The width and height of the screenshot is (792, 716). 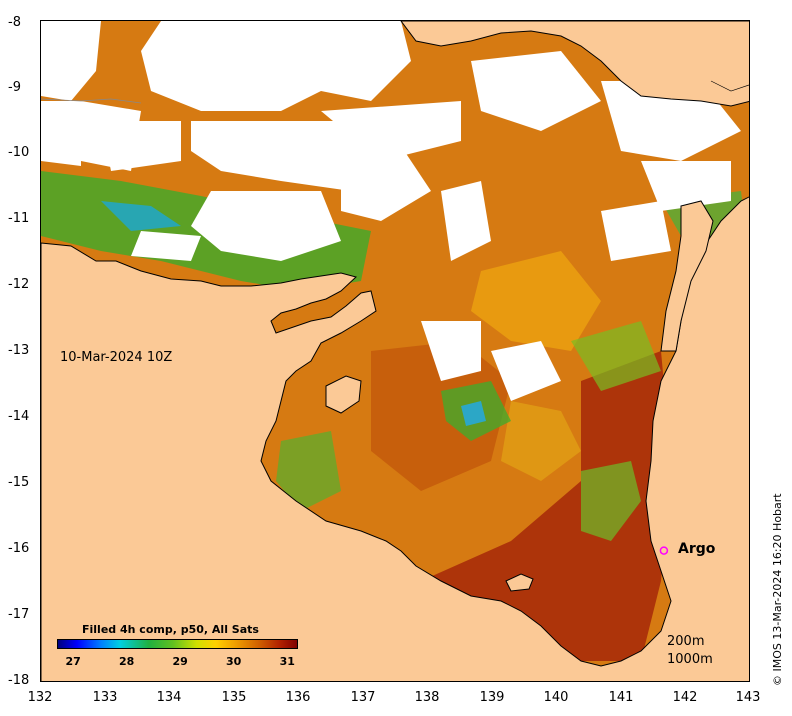 What do you see at coordinates (519, 582) in the screenshot?
I see `mornington-island` at bounding box center [519, 582].